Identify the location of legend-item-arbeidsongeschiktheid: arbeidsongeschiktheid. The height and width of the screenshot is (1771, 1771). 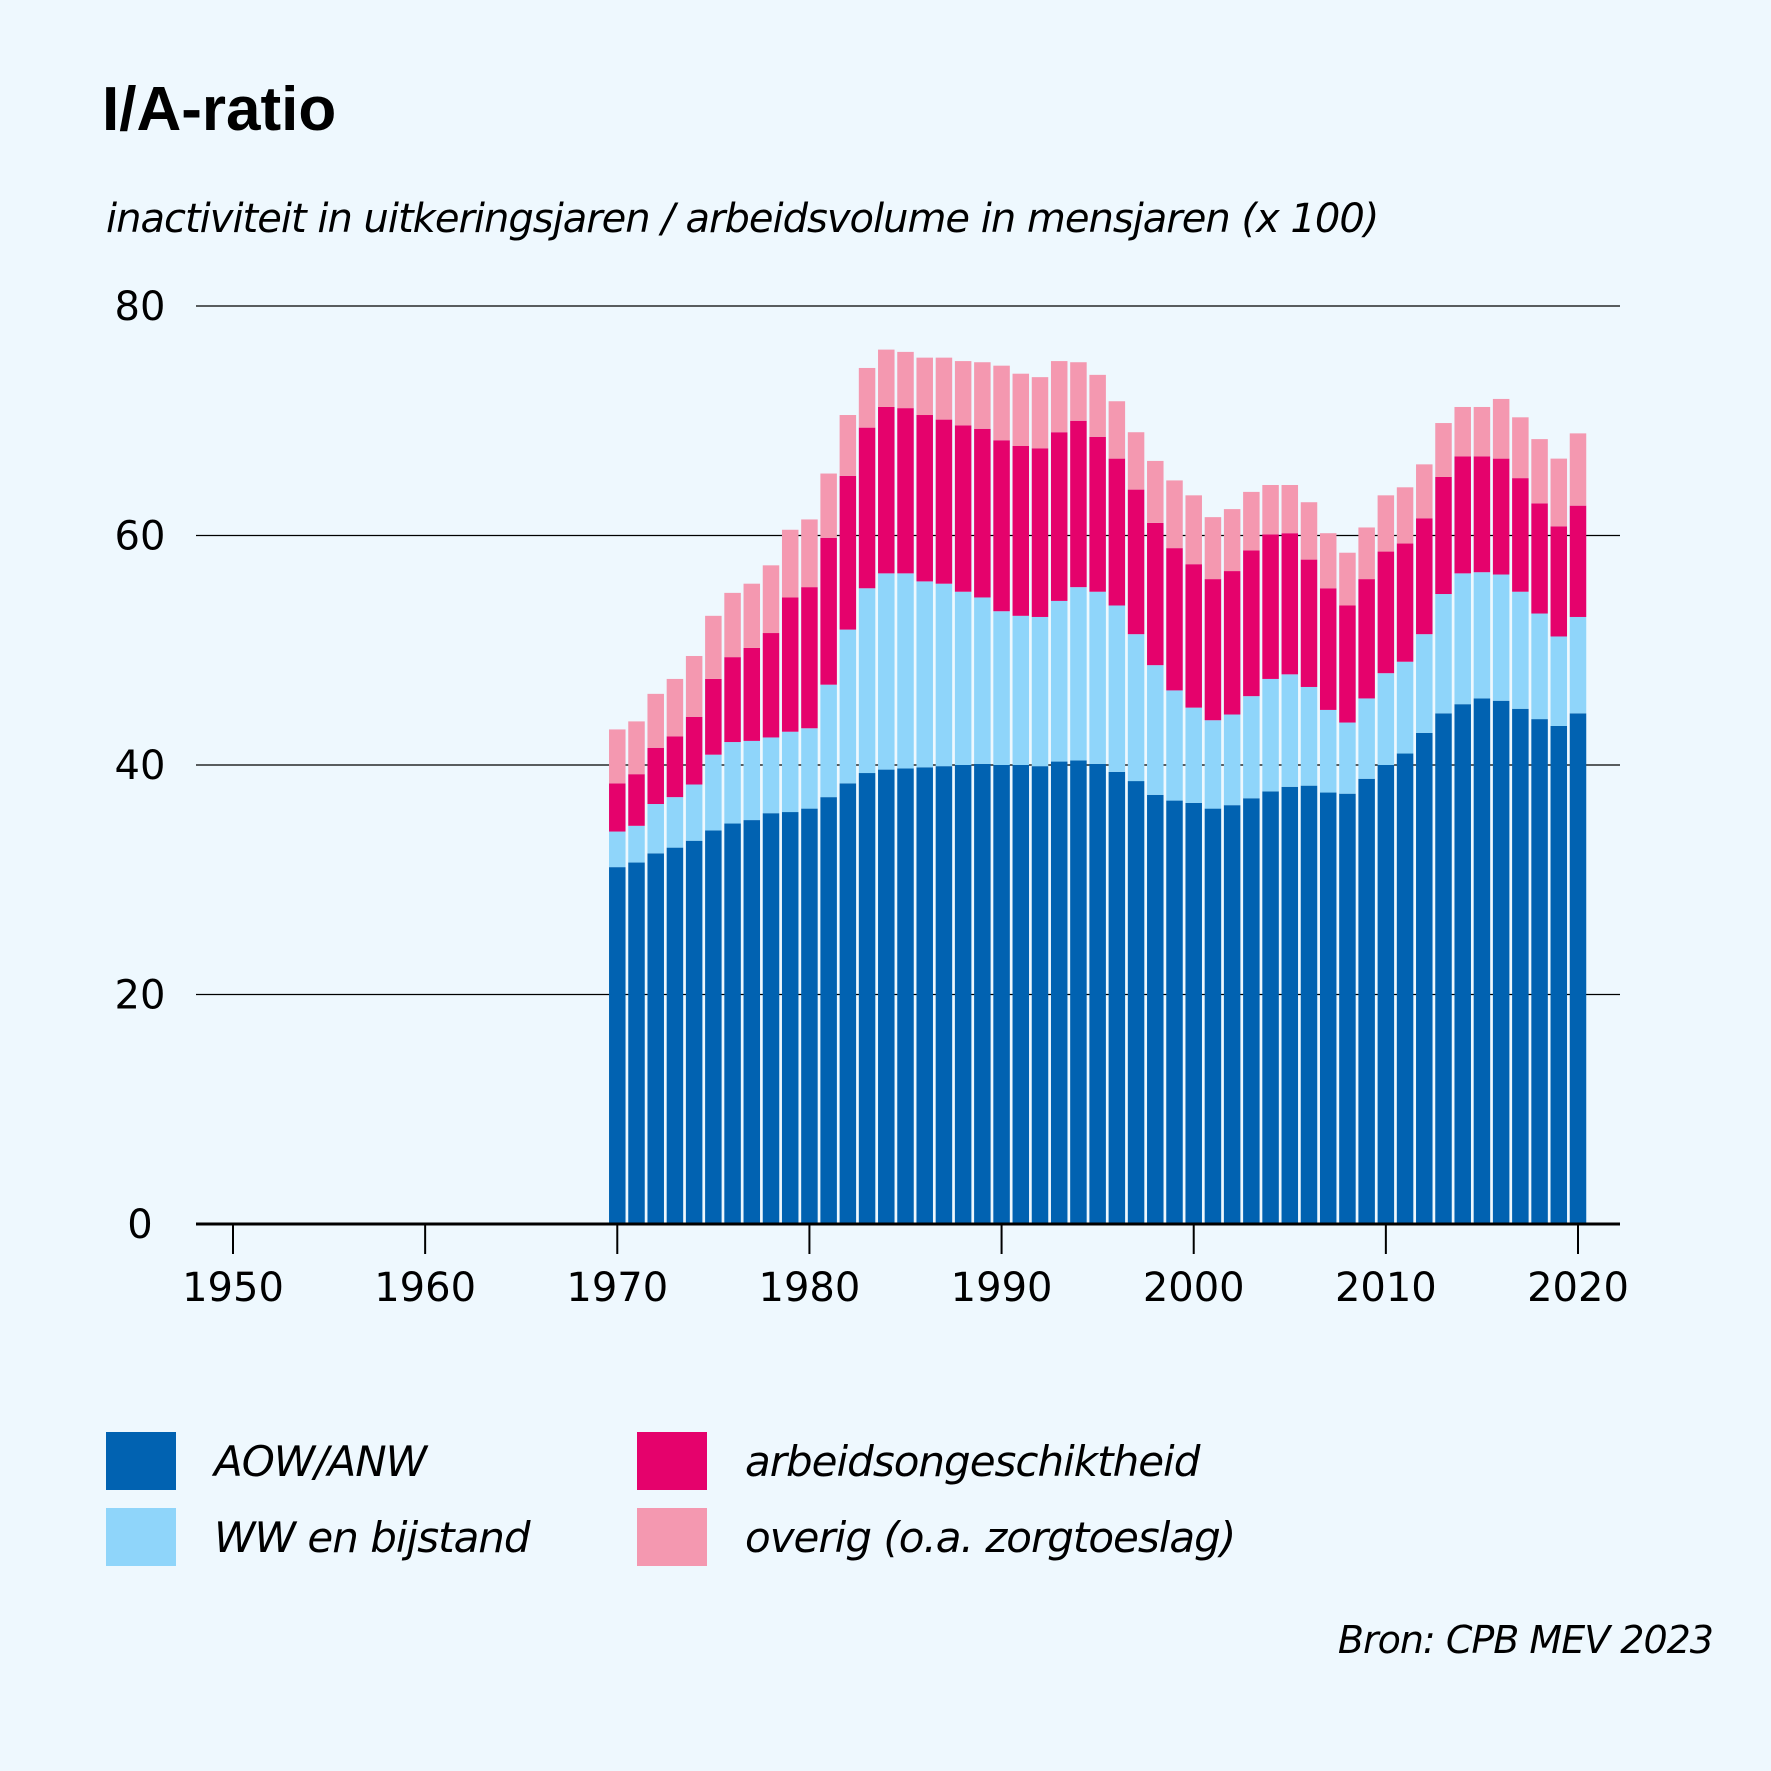
(918, 1461).